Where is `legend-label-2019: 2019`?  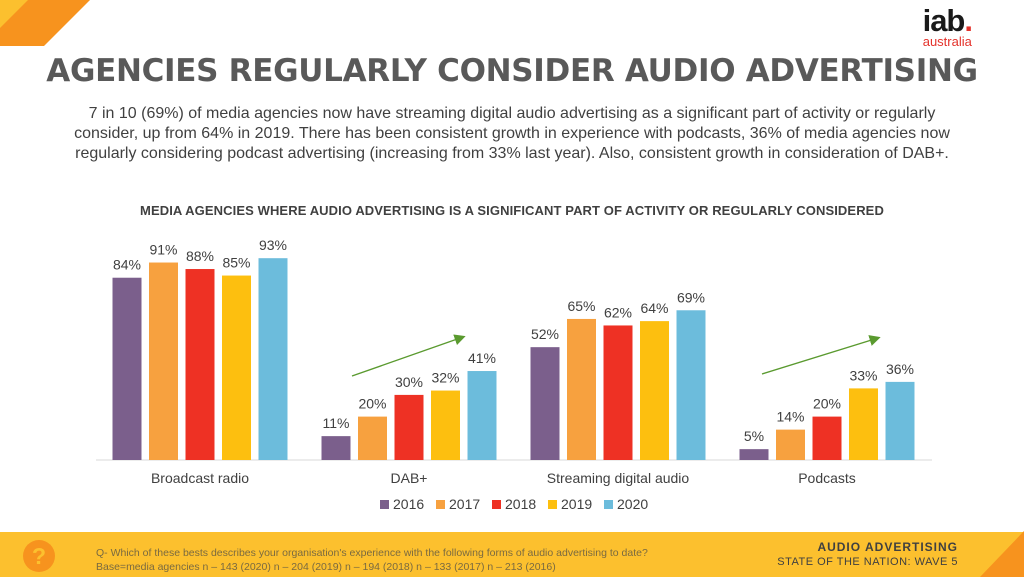 legend-label-2019: 2019 is located at coordinates (576, 504).